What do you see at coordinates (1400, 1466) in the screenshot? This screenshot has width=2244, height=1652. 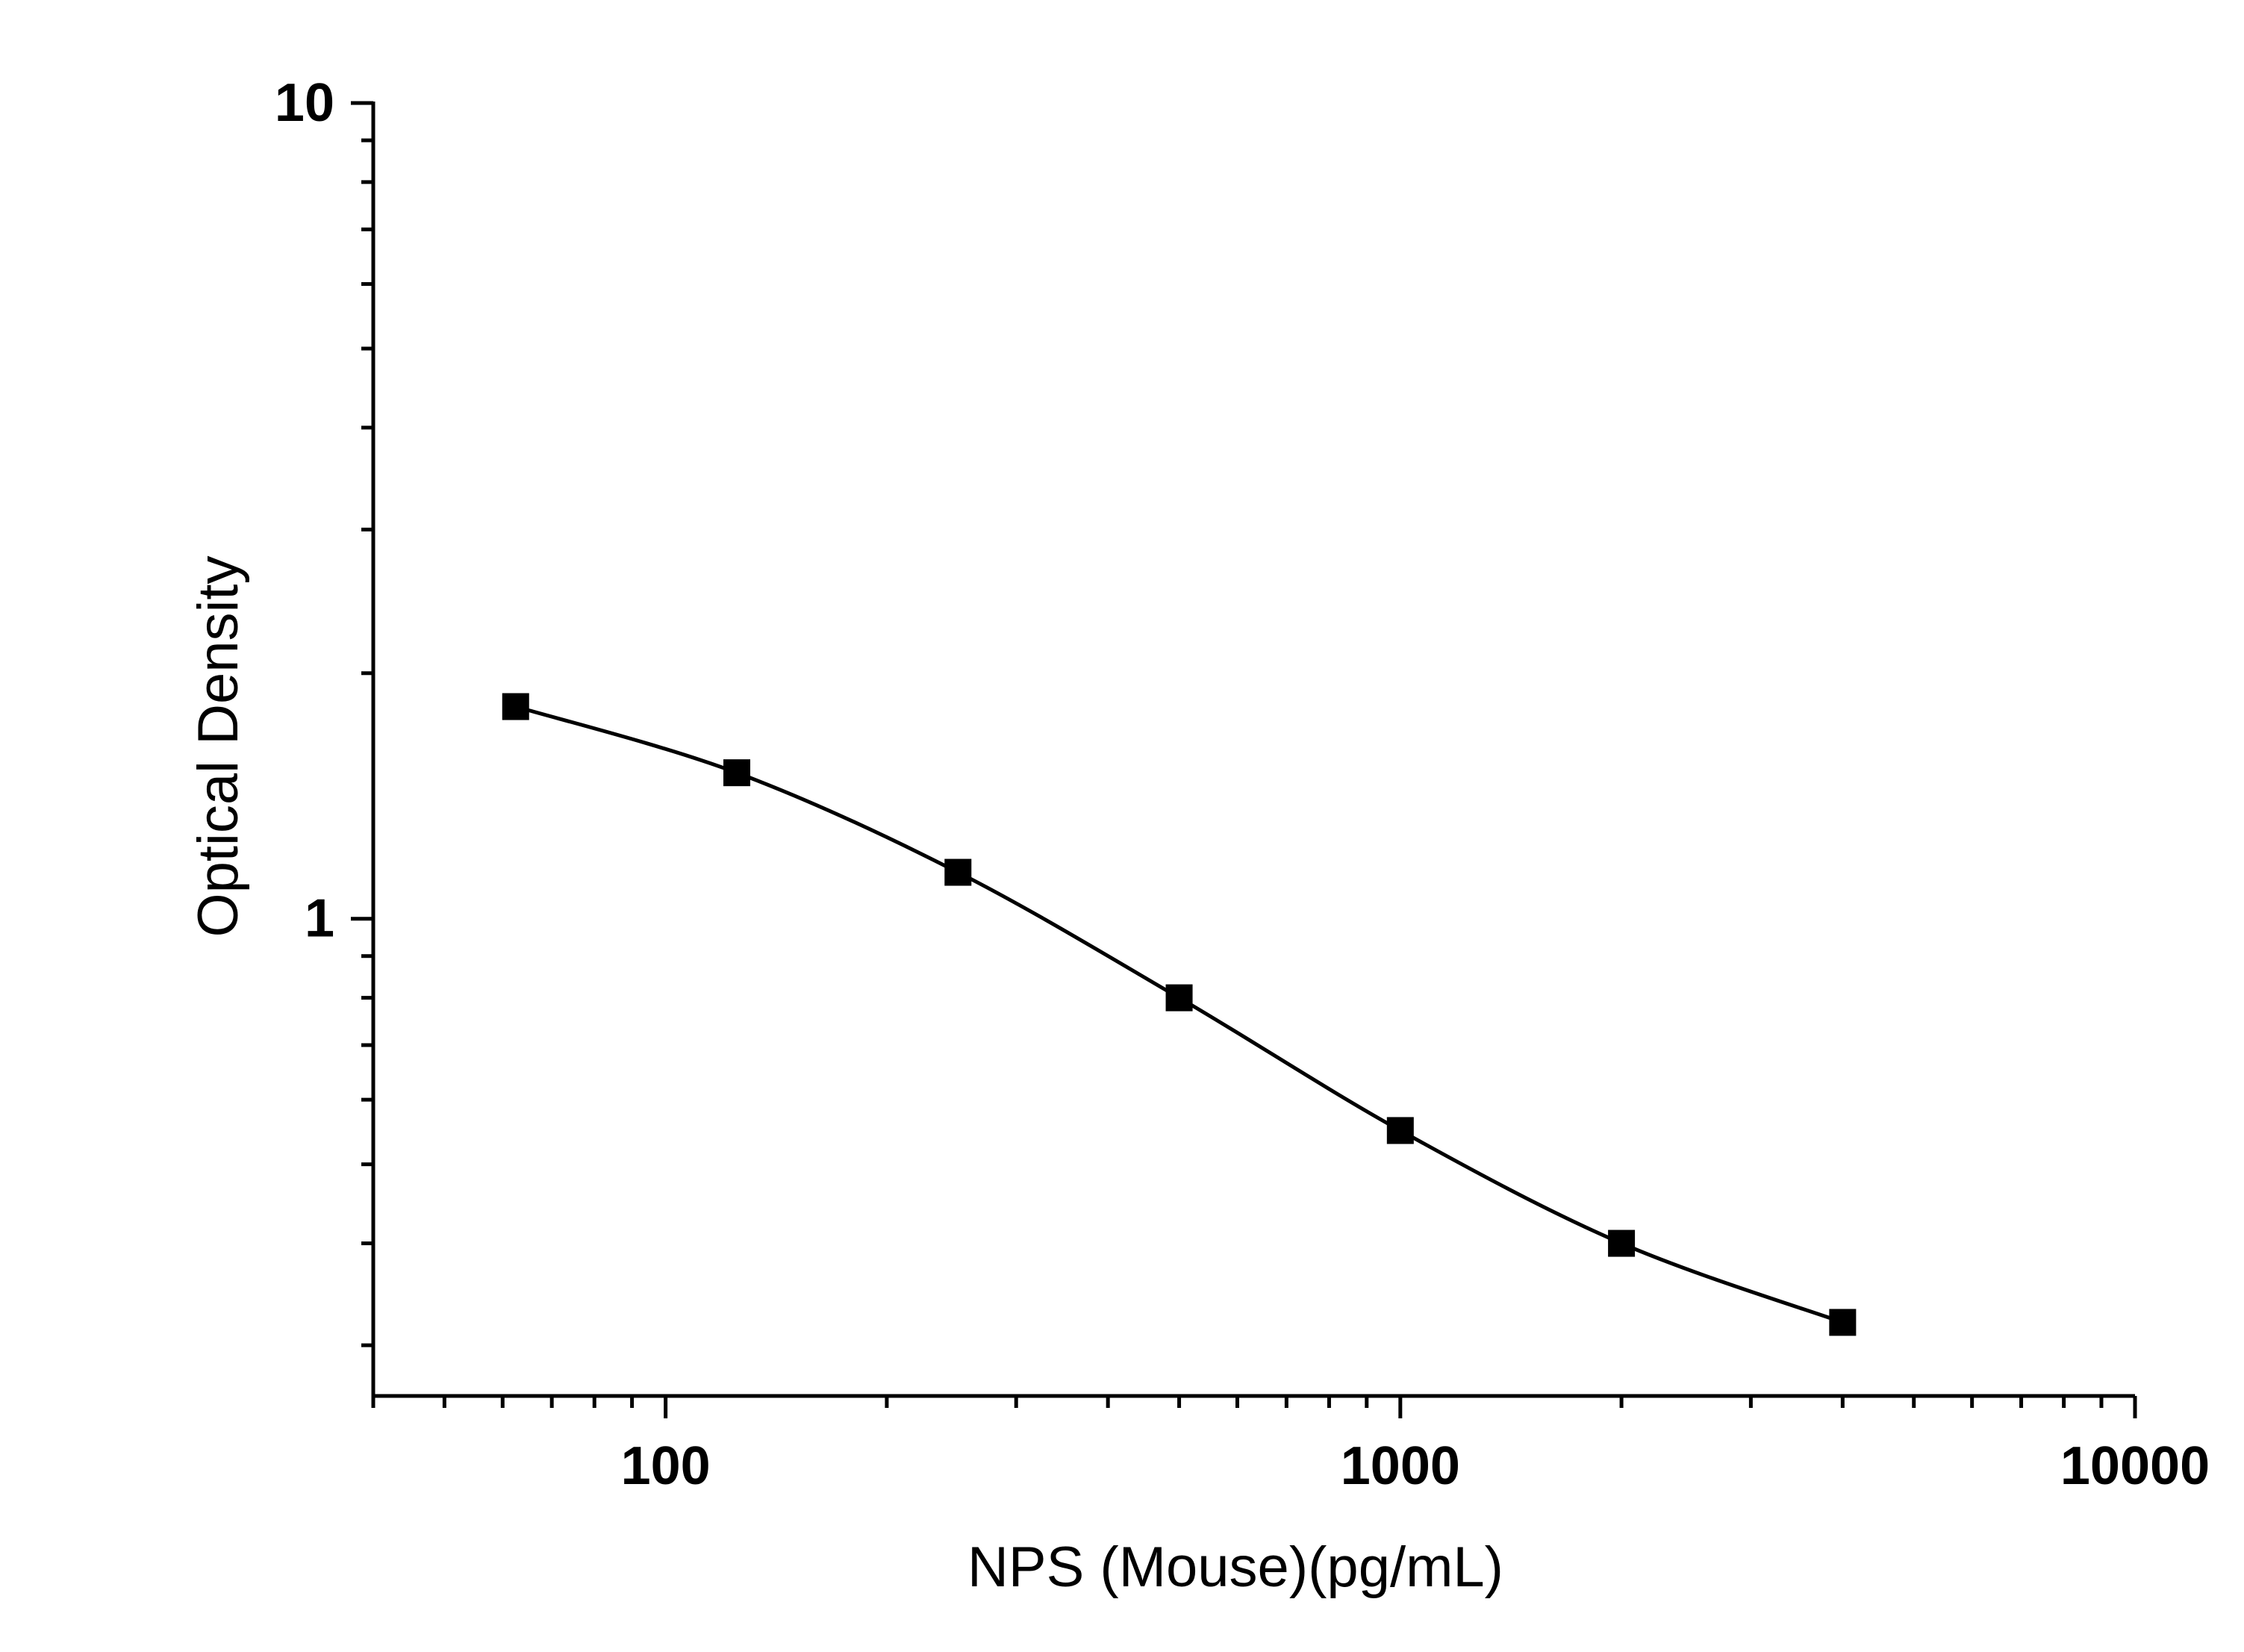 I see `x-tick-label: 1000` at bounding box center [1400, 1466].